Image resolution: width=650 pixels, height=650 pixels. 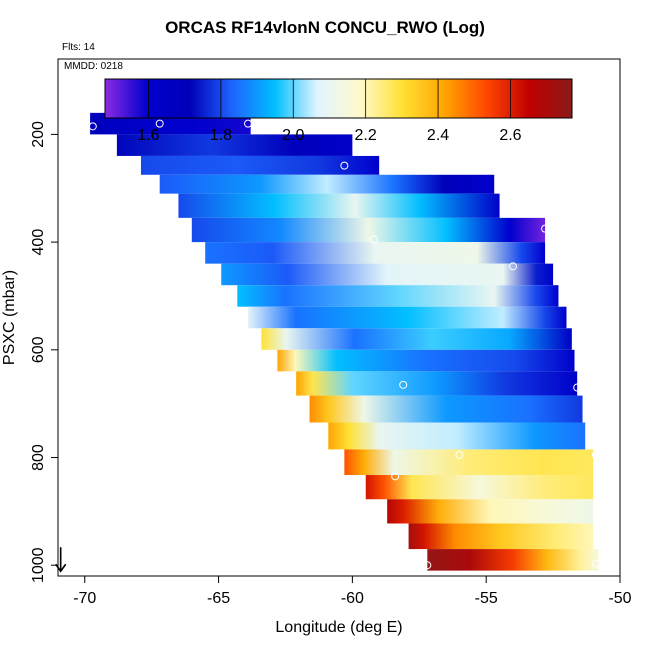 I want to click on colorbar-tick-label: 2.2, so click(x=366, y=135).